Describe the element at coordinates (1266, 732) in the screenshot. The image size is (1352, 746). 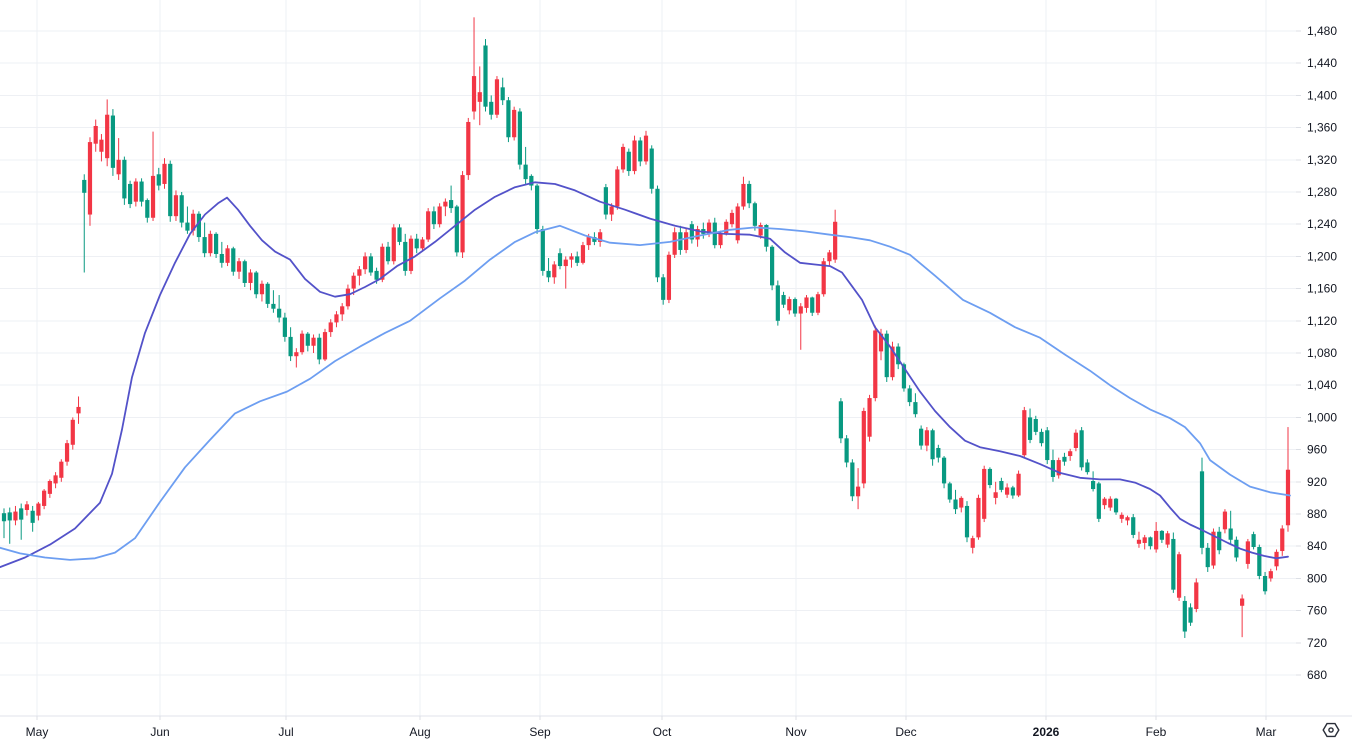
I see `time-tick-label: Mar` at that location.